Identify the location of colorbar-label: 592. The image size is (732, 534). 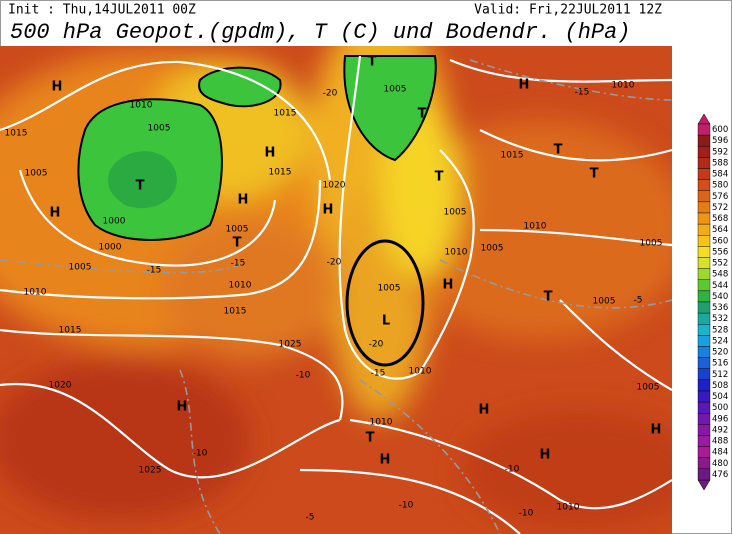
(720, 152).